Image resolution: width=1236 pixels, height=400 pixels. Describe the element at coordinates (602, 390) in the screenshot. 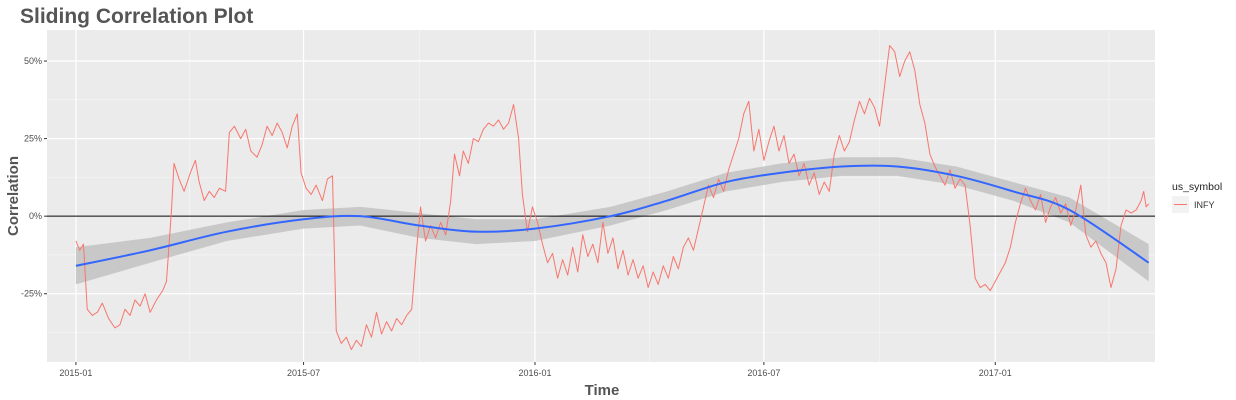

I see `x-axis-title: Time` at that location.